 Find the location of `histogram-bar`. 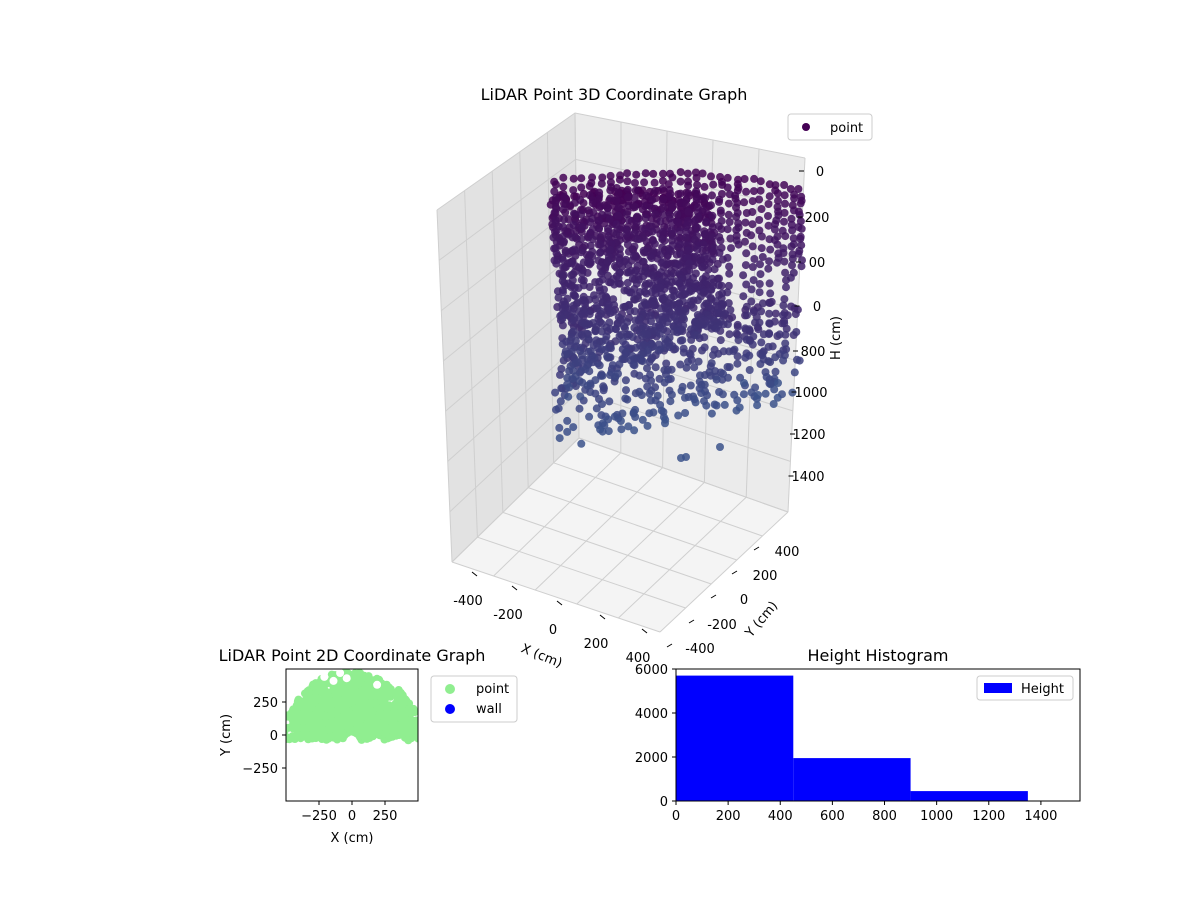

histogram-bar is located at coordinates (852, 779).